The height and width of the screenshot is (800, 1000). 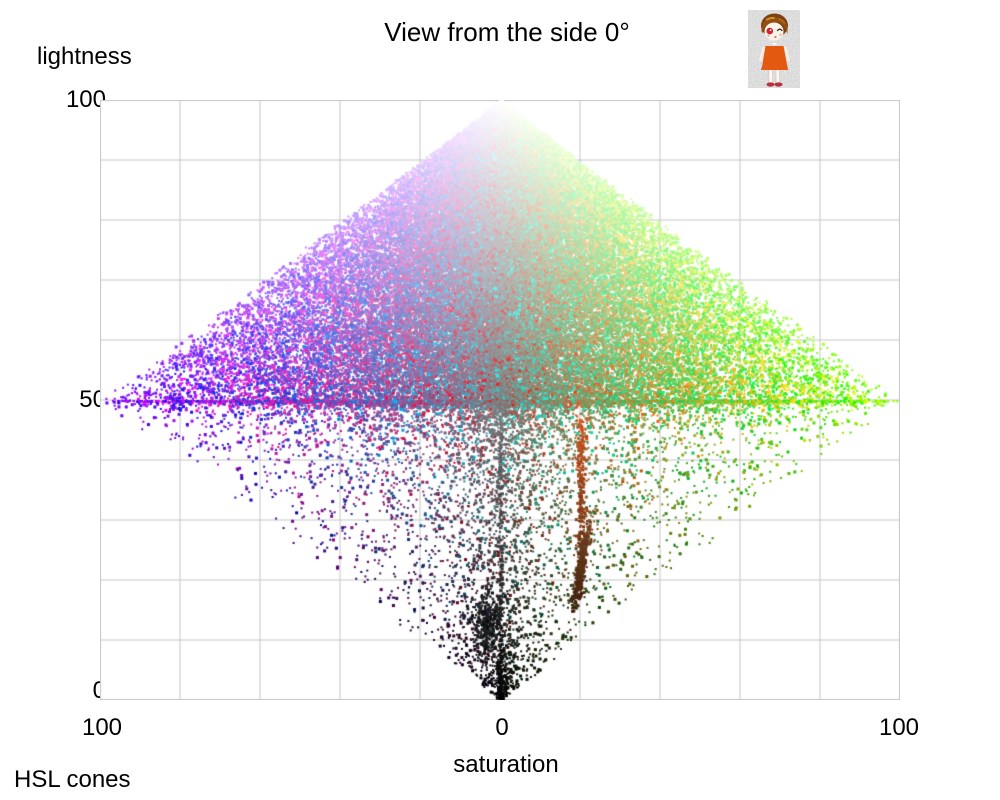 I want to click on mascot-girl, so click(x=774, y=50).